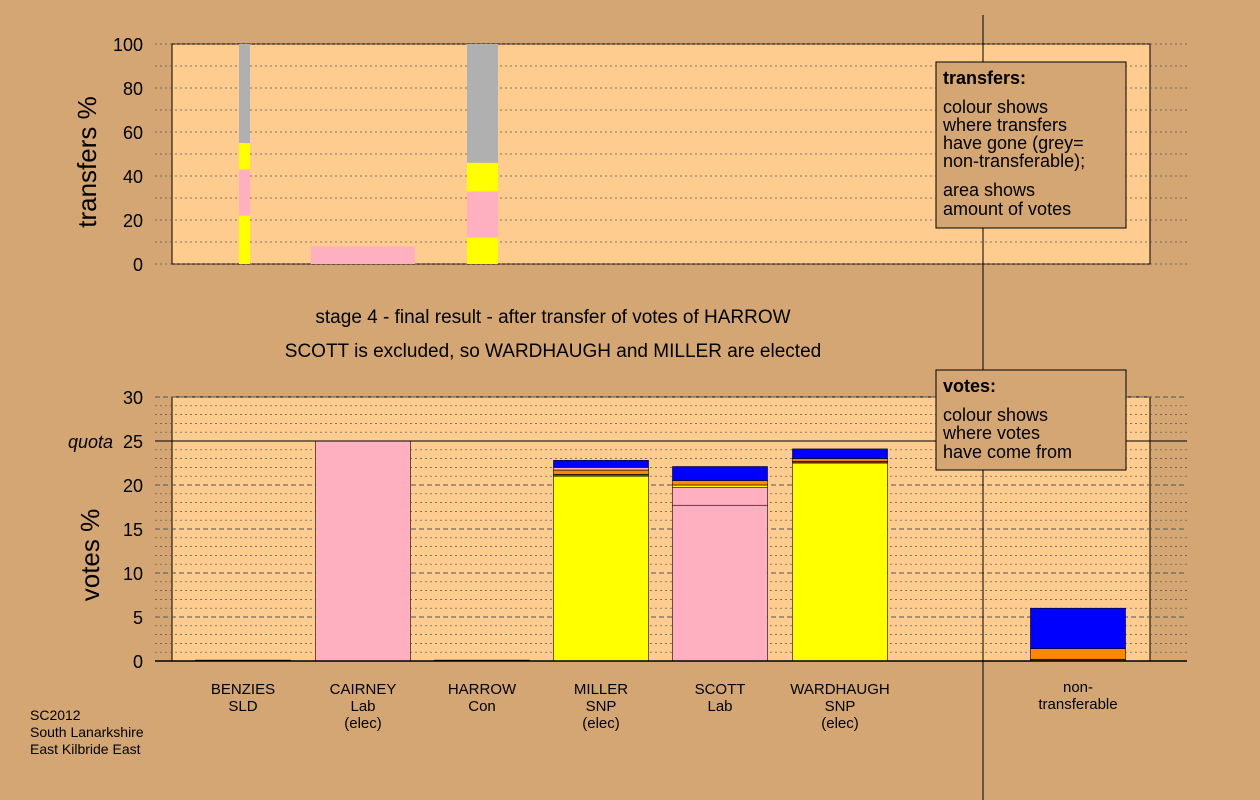 The width and height of the screenshot is (1260, 800). Describe the element at coordinates (1007, 209) in the screenshot. I see `transfers-legend-line-6: amount of votes` at that location.